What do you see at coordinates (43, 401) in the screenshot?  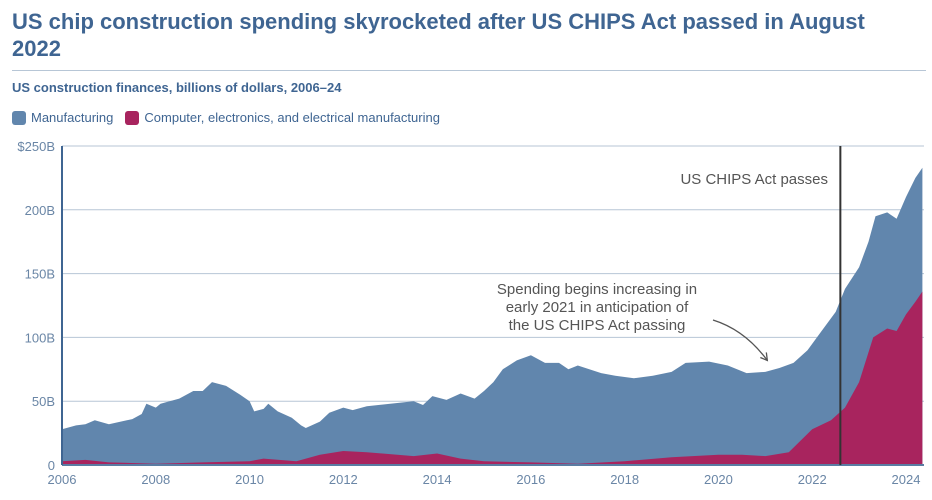 I see `y-tick-label: 50B` at bounding box center [43, 401].